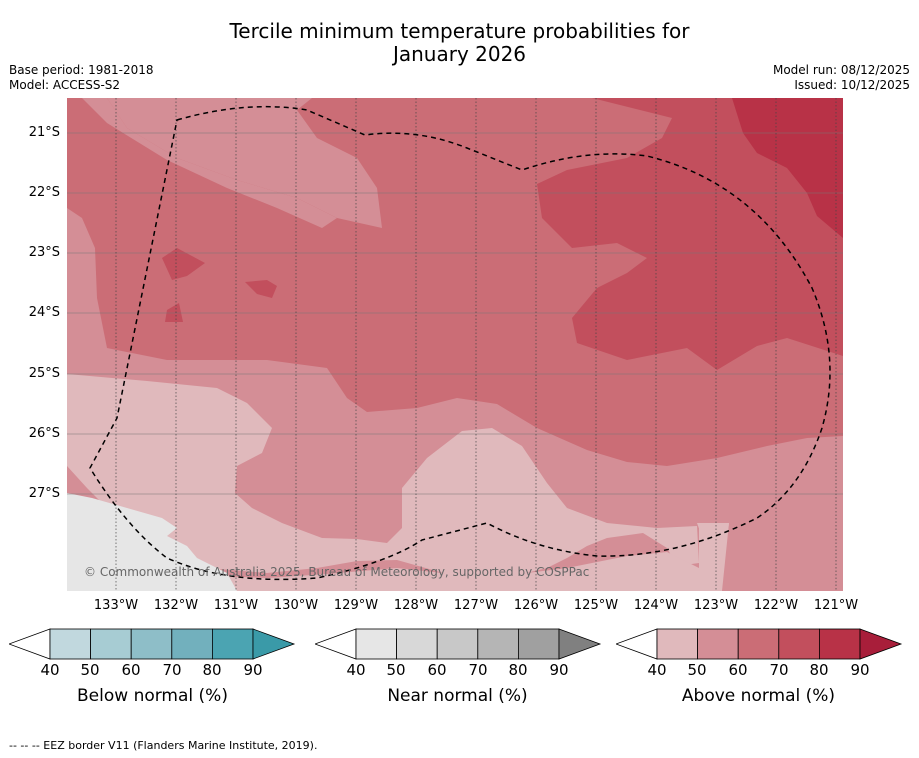 This screenshot has height=758, width=919. I want to click on cb0-tick: 50, so click(90, 670).